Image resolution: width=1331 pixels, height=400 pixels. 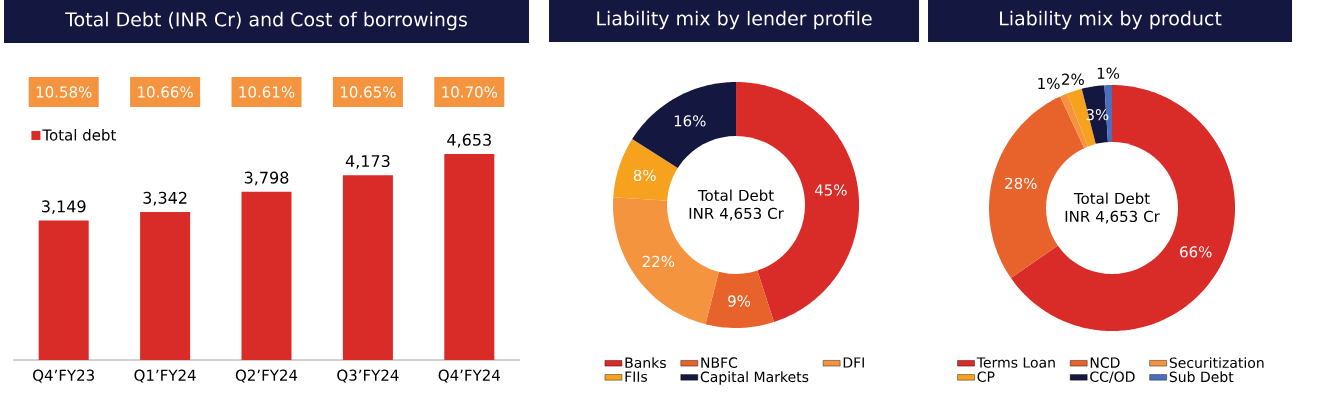 What do you see at coordinates (469, 140) in the screenshot?
I see `data-label: 4,653` at bounding box center [469, 140].